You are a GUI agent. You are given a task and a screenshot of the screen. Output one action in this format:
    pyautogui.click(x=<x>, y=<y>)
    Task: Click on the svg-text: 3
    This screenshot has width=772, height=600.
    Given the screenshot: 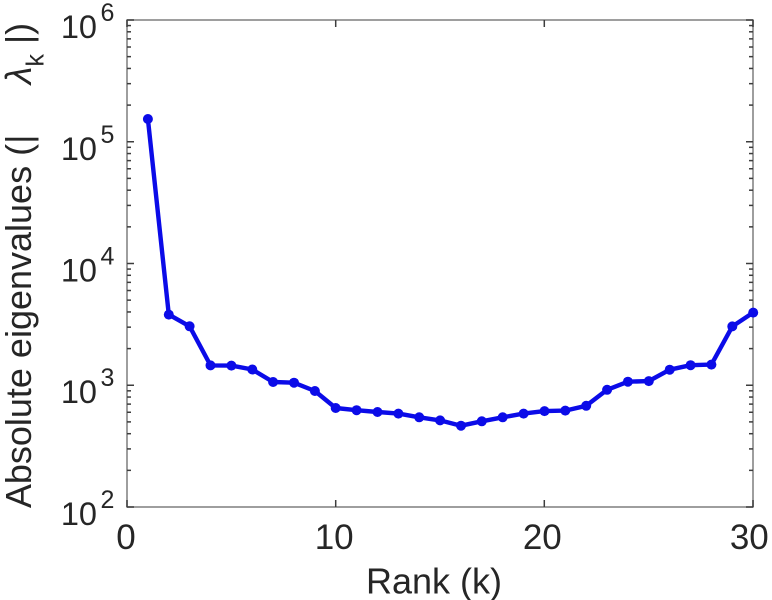 What is the action you would take?
    pyautogui.click(x=108, y=378)
    